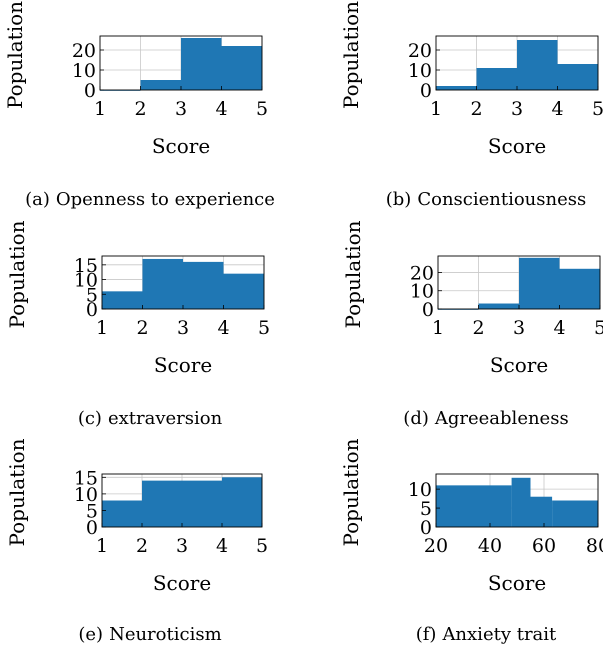  I want to click on subplot-caption: (a) Openness to experience, so click(150, 199).